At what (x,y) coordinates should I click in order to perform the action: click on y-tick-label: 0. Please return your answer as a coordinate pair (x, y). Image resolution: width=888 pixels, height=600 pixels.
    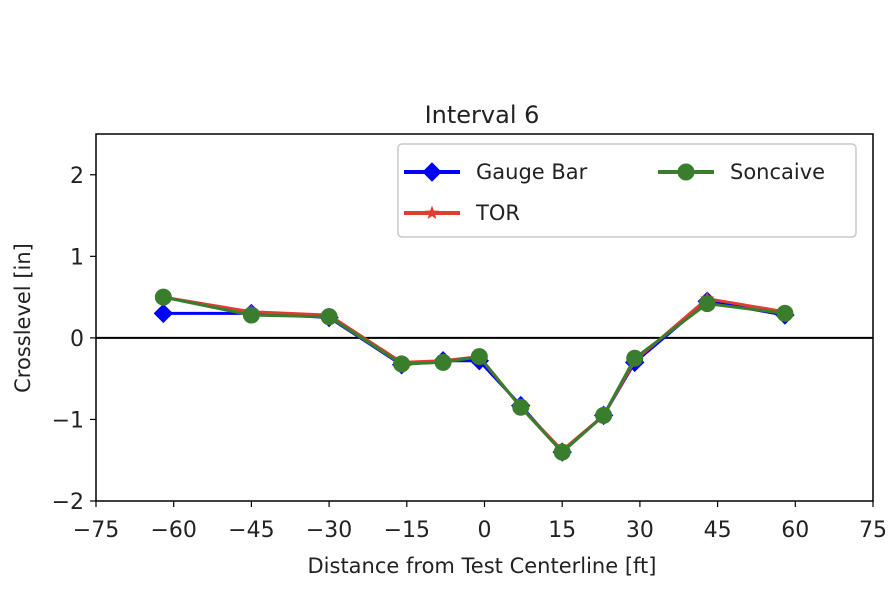
    Looking at the image, I should click on (77, 339).